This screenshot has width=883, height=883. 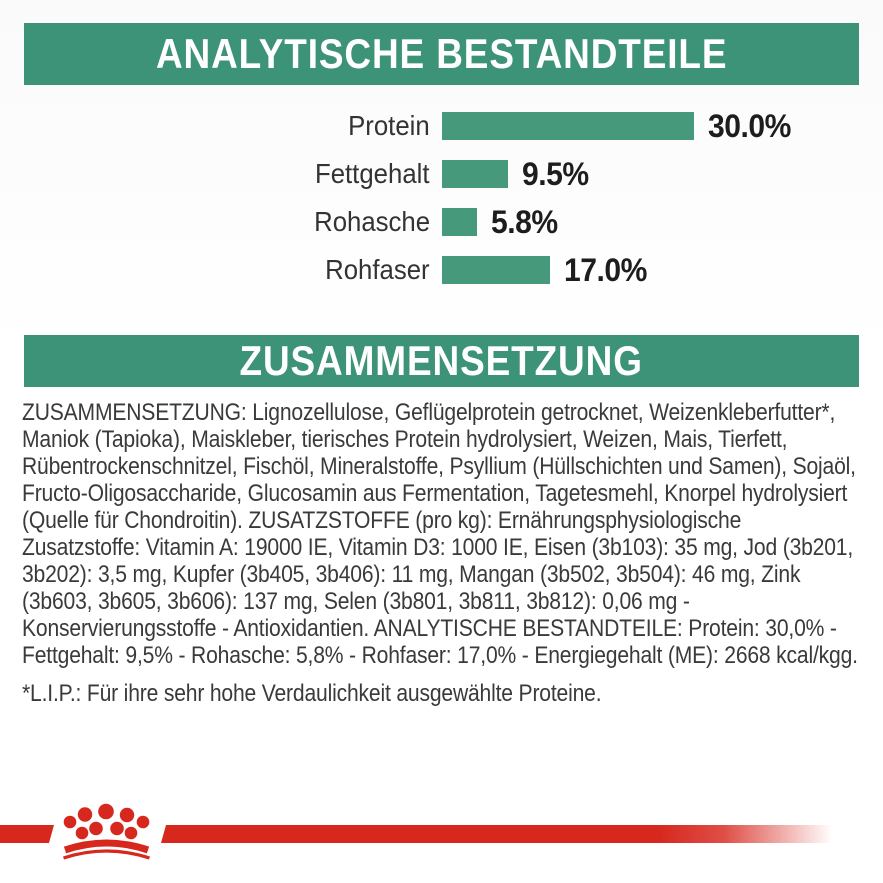 I want to click on chart-row-label: Fettgehalt, so click(x=372, y=173).